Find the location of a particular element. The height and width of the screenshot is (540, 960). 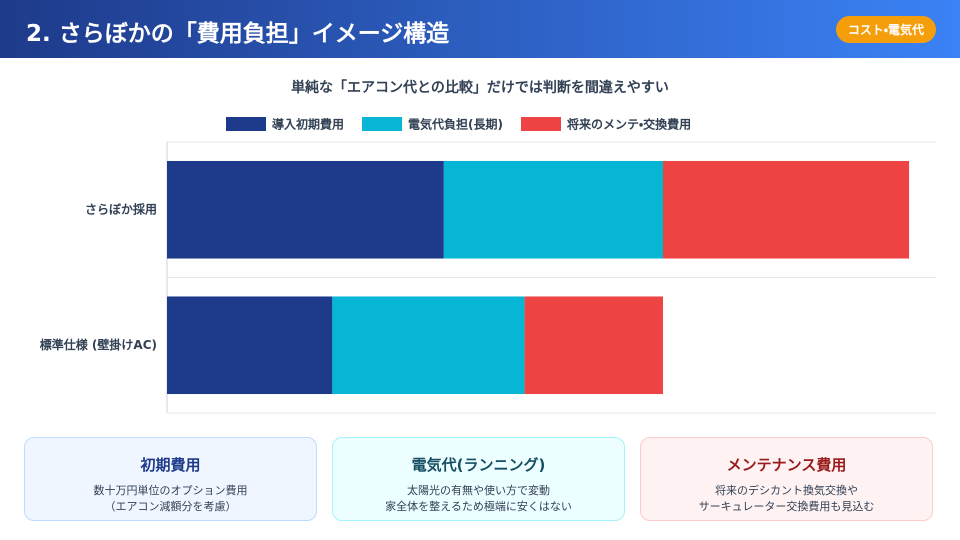

y-tick-label: さらぼか採用 is located at coordinates (121, 208).